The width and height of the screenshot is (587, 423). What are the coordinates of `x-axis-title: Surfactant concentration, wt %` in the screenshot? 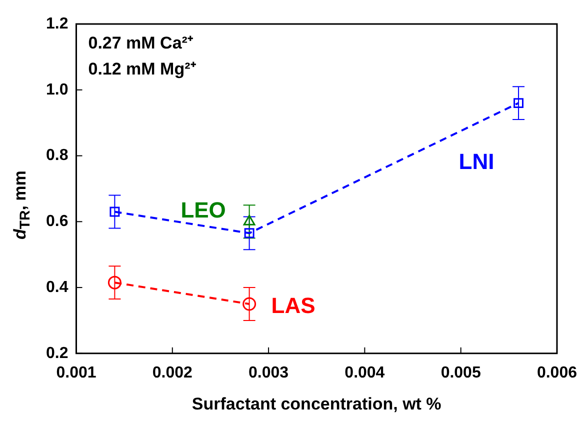 It's located at (317, 404).